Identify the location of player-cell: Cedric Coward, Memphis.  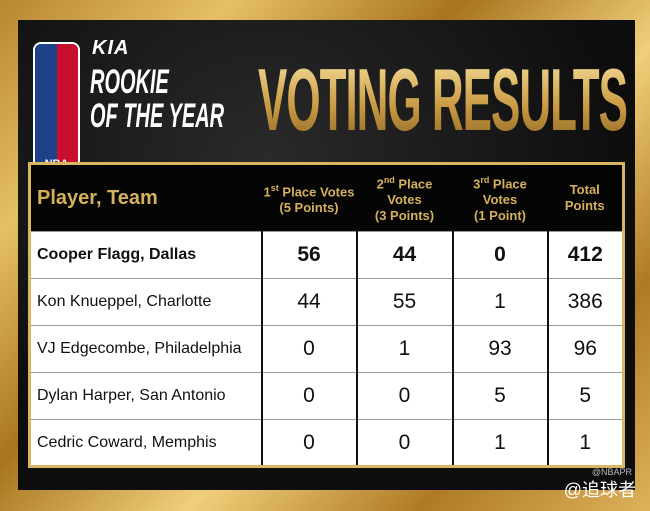
(145, 443).